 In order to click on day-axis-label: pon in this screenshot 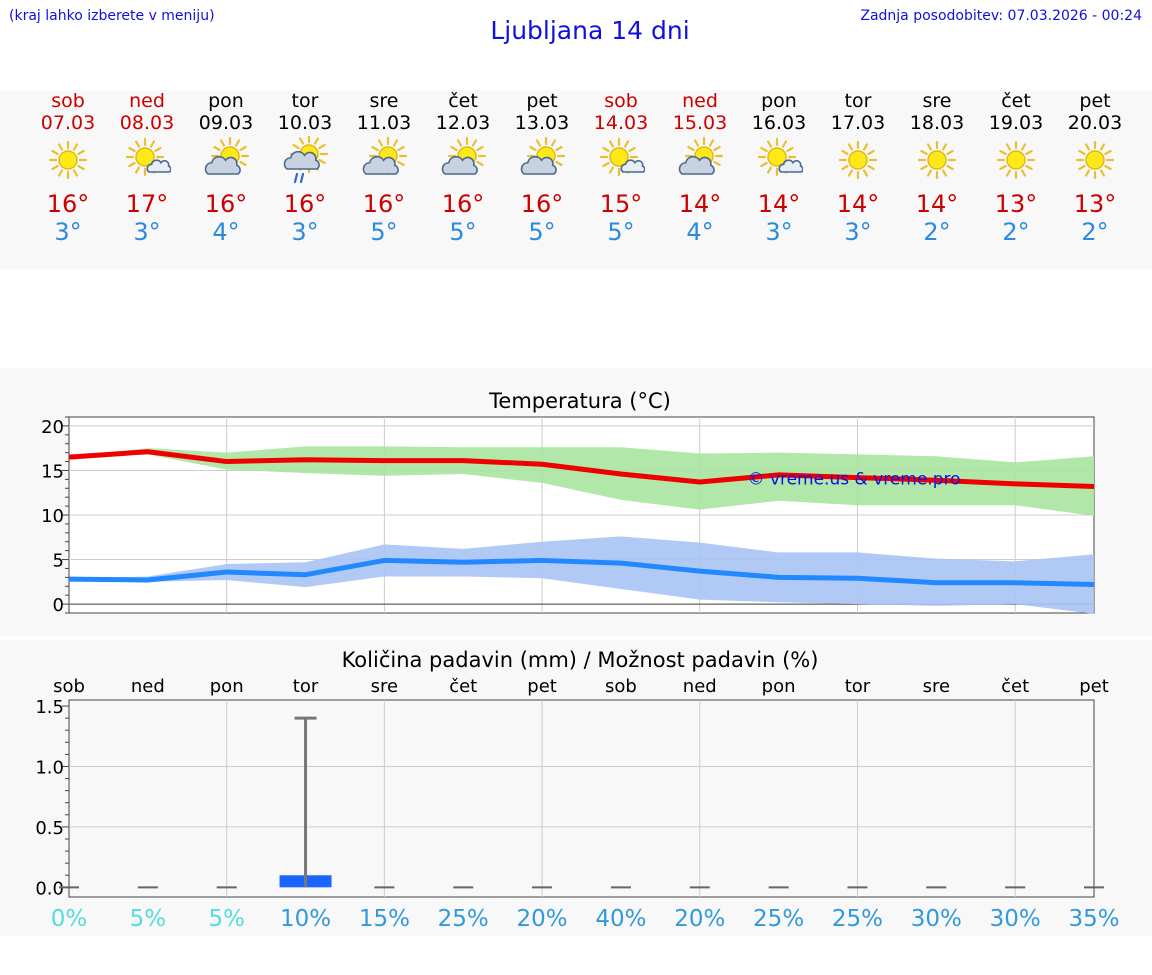, I will do `click(227, 686)`.